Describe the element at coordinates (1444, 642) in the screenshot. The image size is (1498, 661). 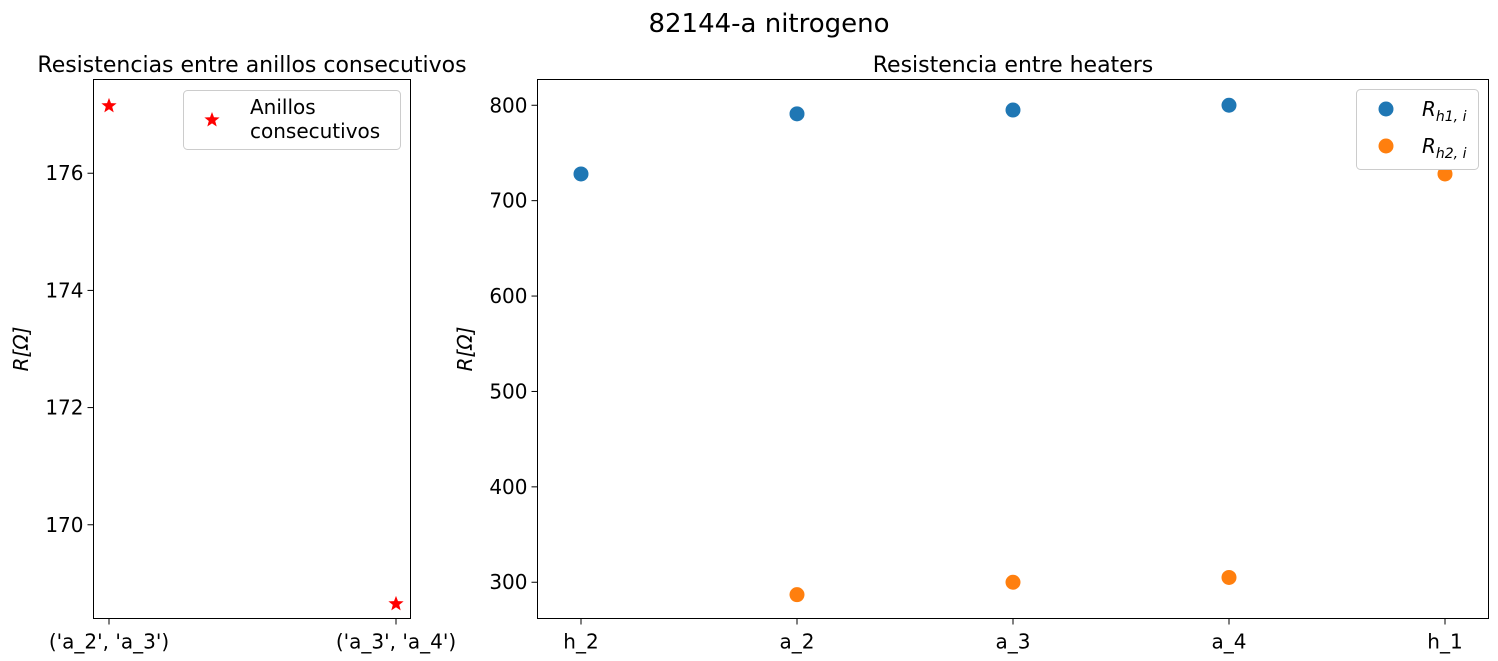
I see `right-x-tick-label-4: h_1` at that location.